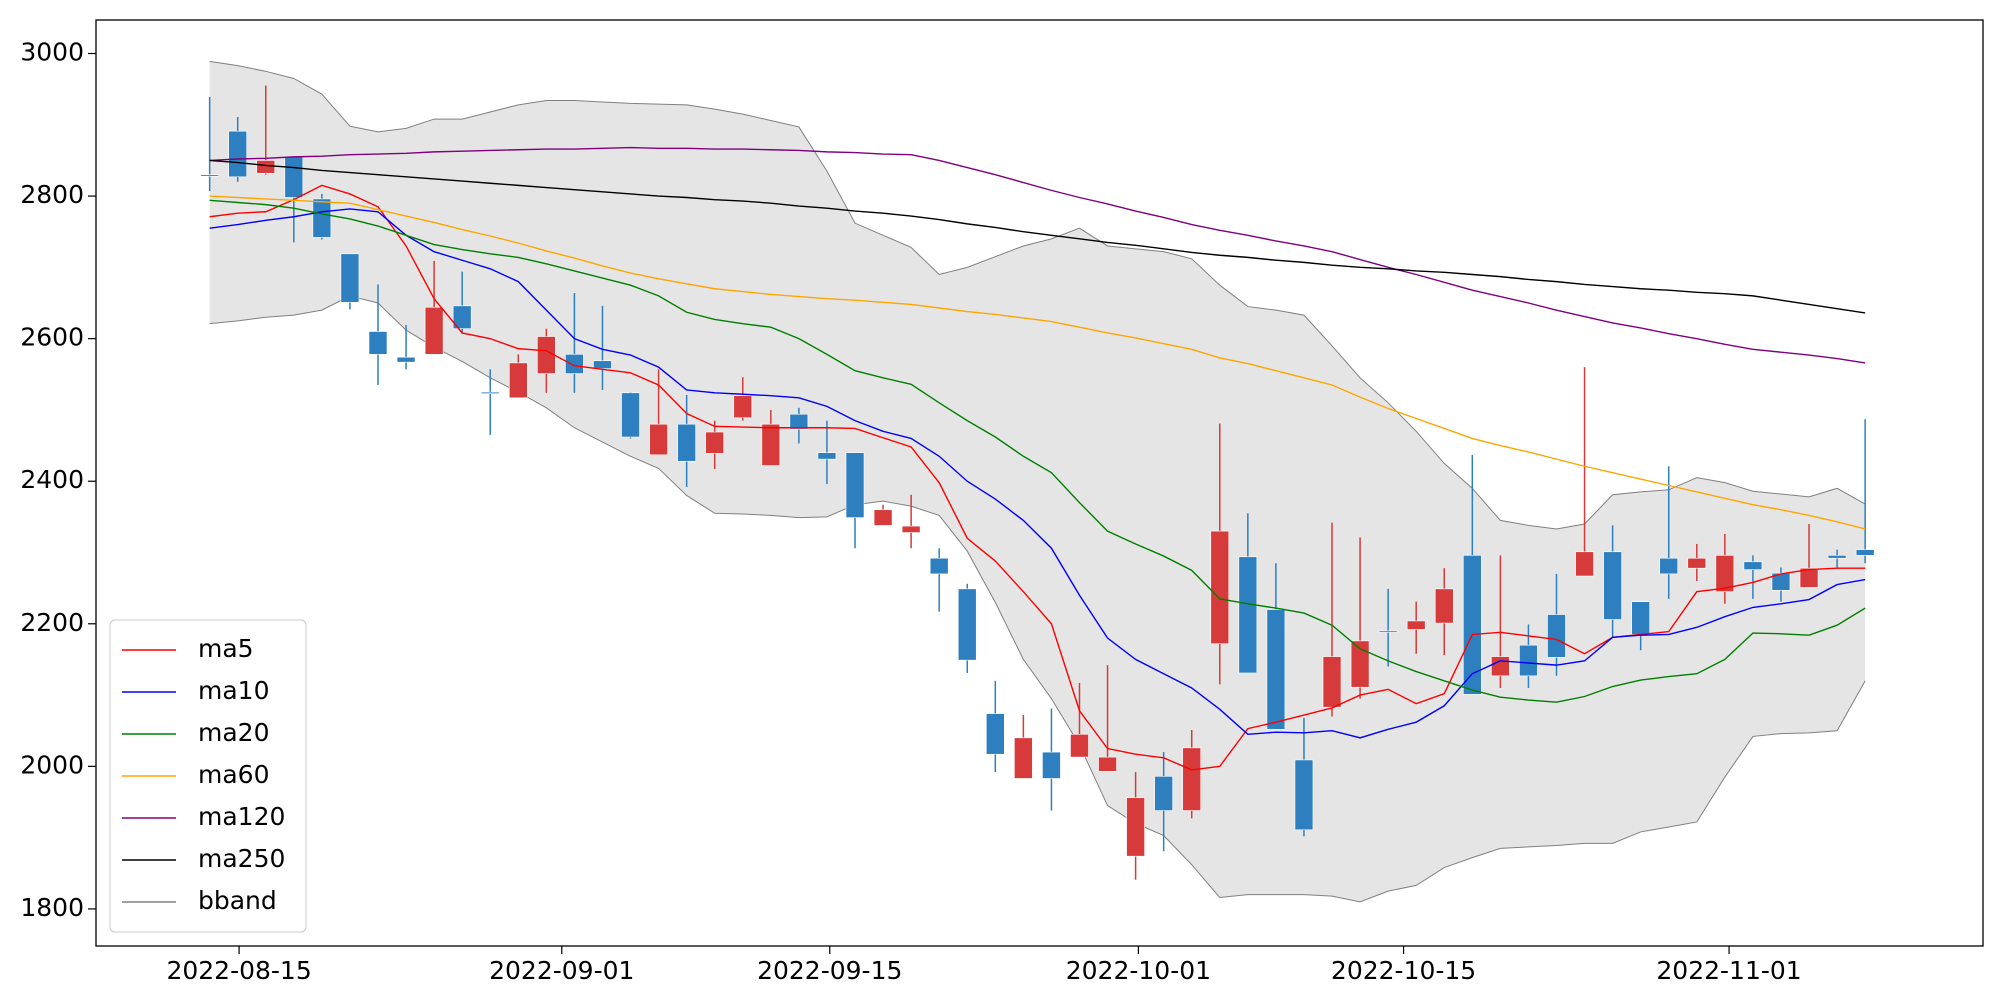 The width and height of the screenshot is (2000, 1004). What do you see at coordinates (233, 690) in the screenshot?
I see `legend-label: ma10` at bounding box center [233, 690].